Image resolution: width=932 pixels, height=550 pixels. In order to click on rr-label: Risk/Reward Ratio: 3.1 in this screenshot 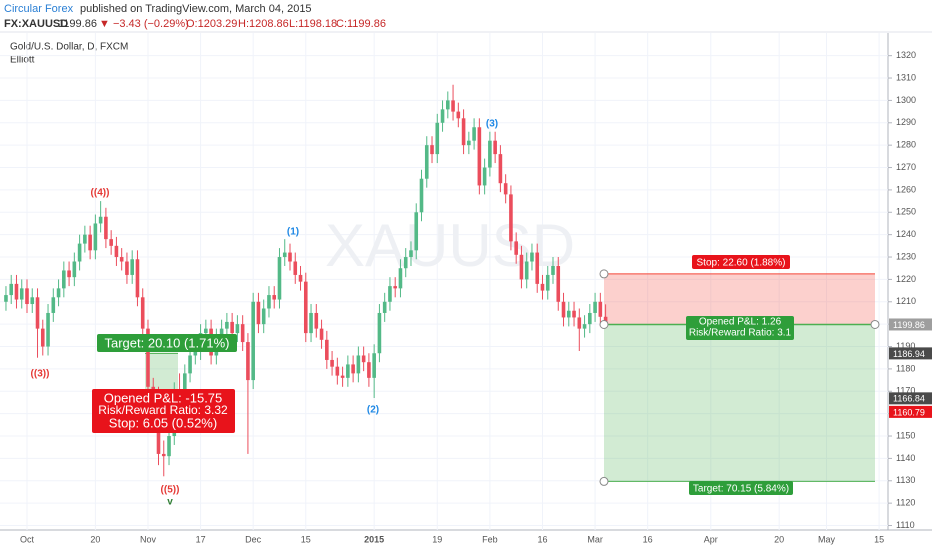, I will do `click(740, 333)`.